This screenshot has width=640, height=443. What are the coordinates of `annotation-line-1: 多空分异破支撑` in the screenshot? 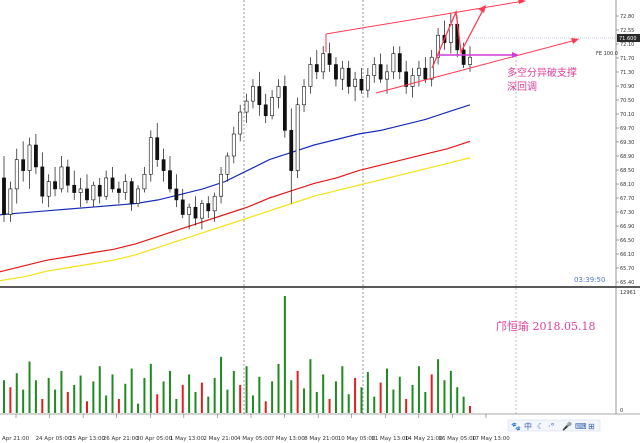 It's located at (542, 72).